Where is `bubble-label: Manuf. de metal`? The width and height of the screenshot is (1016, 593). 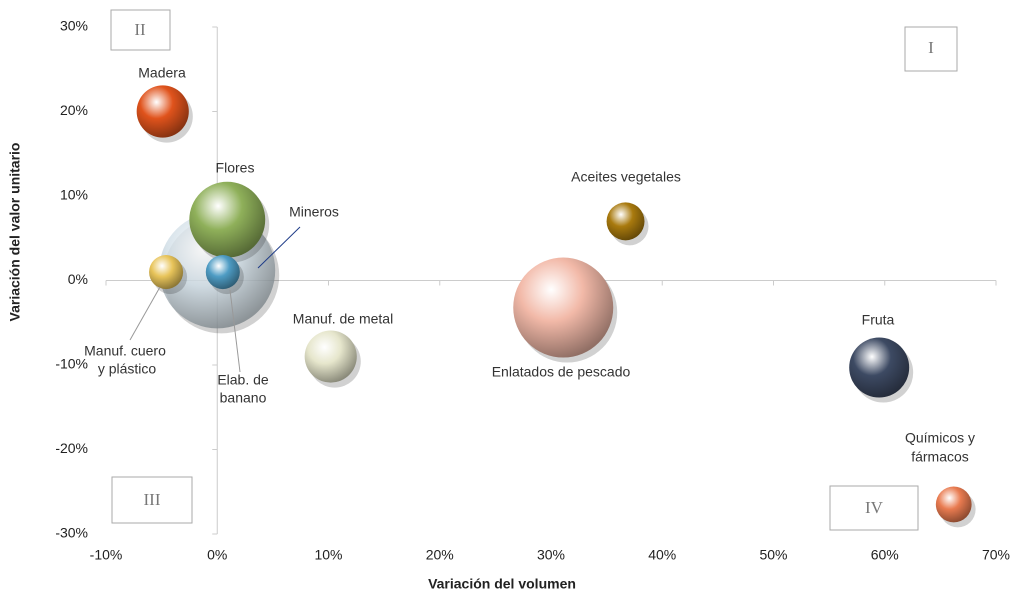
bubble-label: Manuf. de metal is located at coordinates (343, 319).